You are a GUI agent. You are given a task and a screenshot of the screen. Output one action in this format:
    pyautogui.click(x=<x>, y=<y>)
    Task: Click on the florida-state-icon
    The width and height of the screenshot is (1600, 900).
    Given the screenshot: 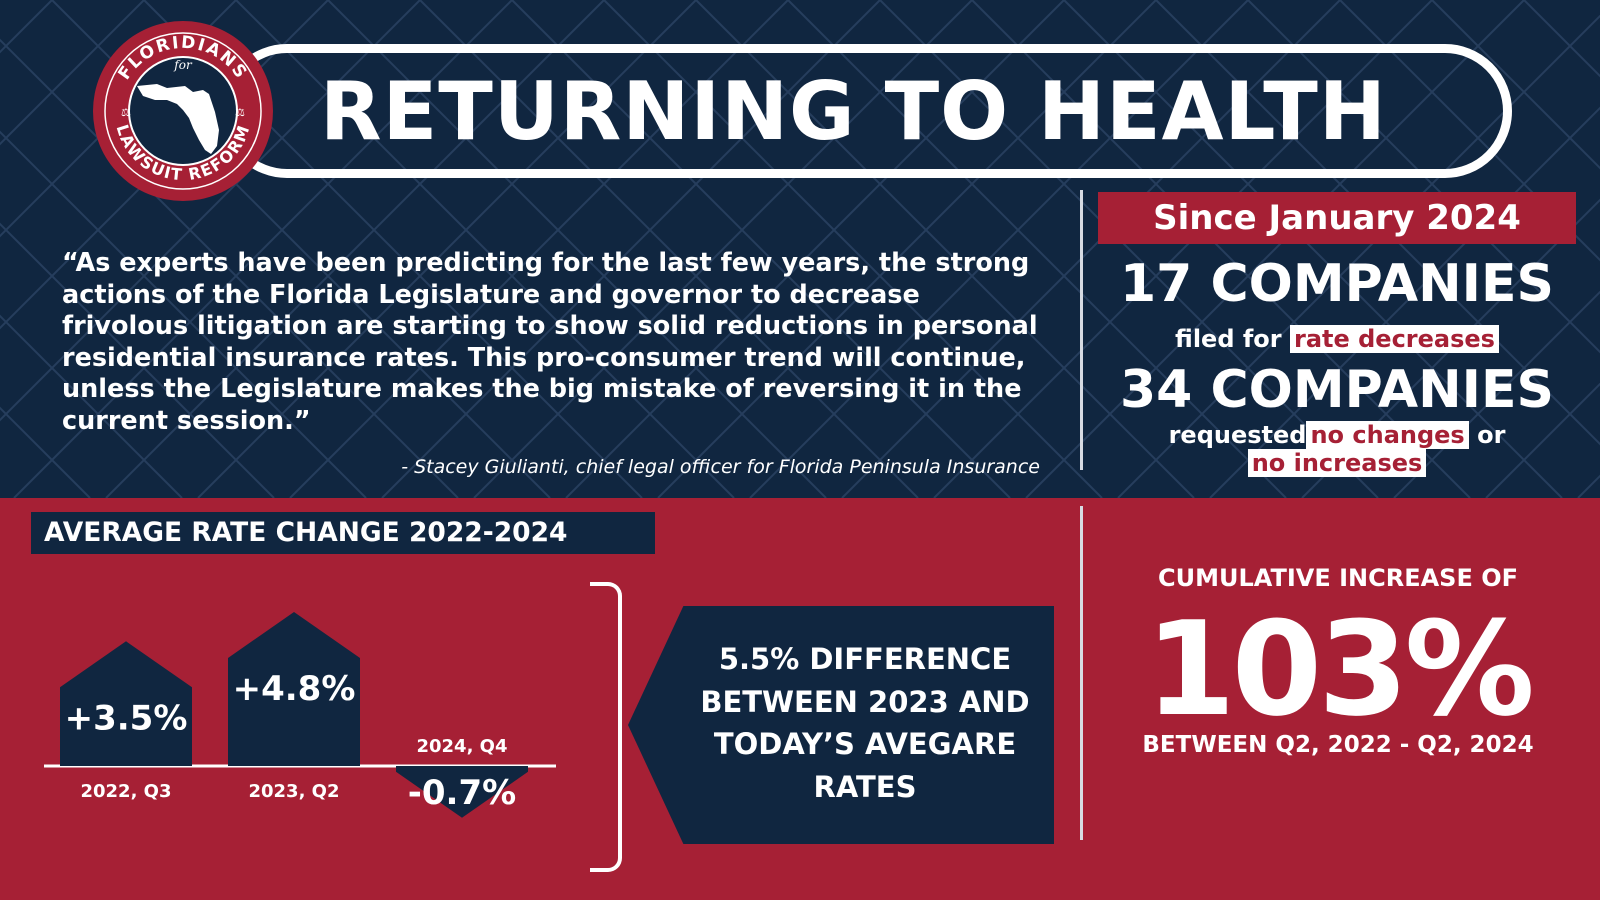 What is the action you would take?
    pyautogui.click(x=178, y=119)
    